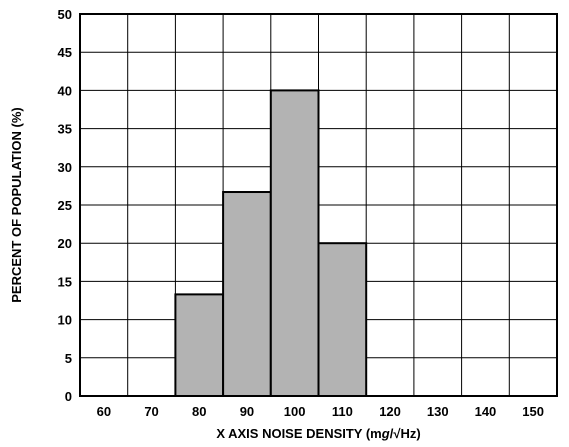  I want to click on x-tick-label: 140, so click(486, 411).